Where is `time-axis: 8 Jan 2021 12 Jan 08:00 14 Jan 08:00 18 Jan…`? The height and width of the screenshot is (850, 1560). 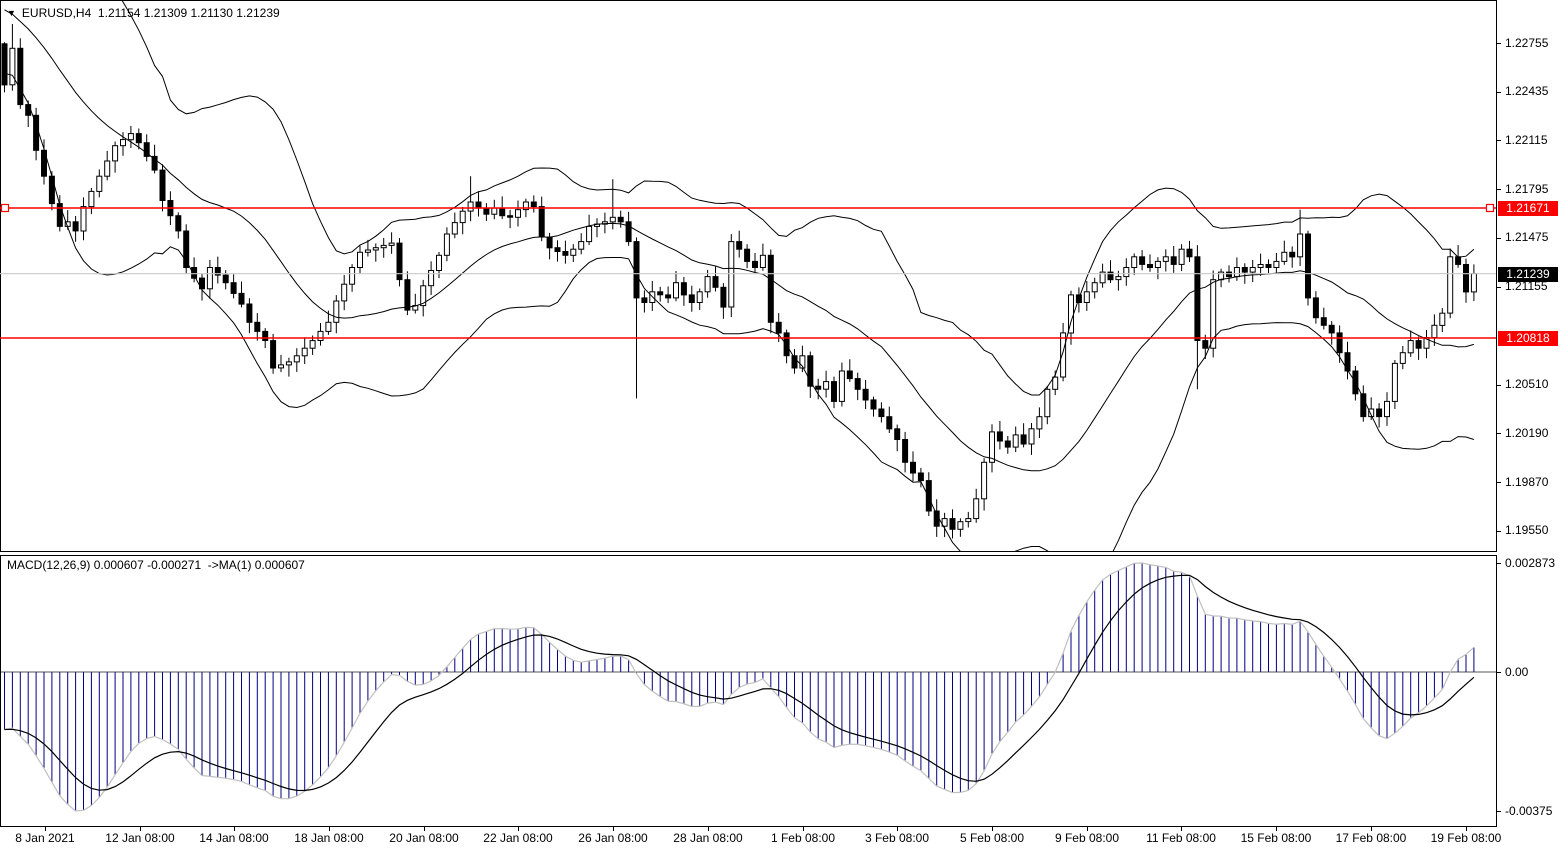
time-axis: 8 Jan 2021 12 Jan 08:00 14 Jan 08:00 18 Jan… is located at coordinates (780, 839).